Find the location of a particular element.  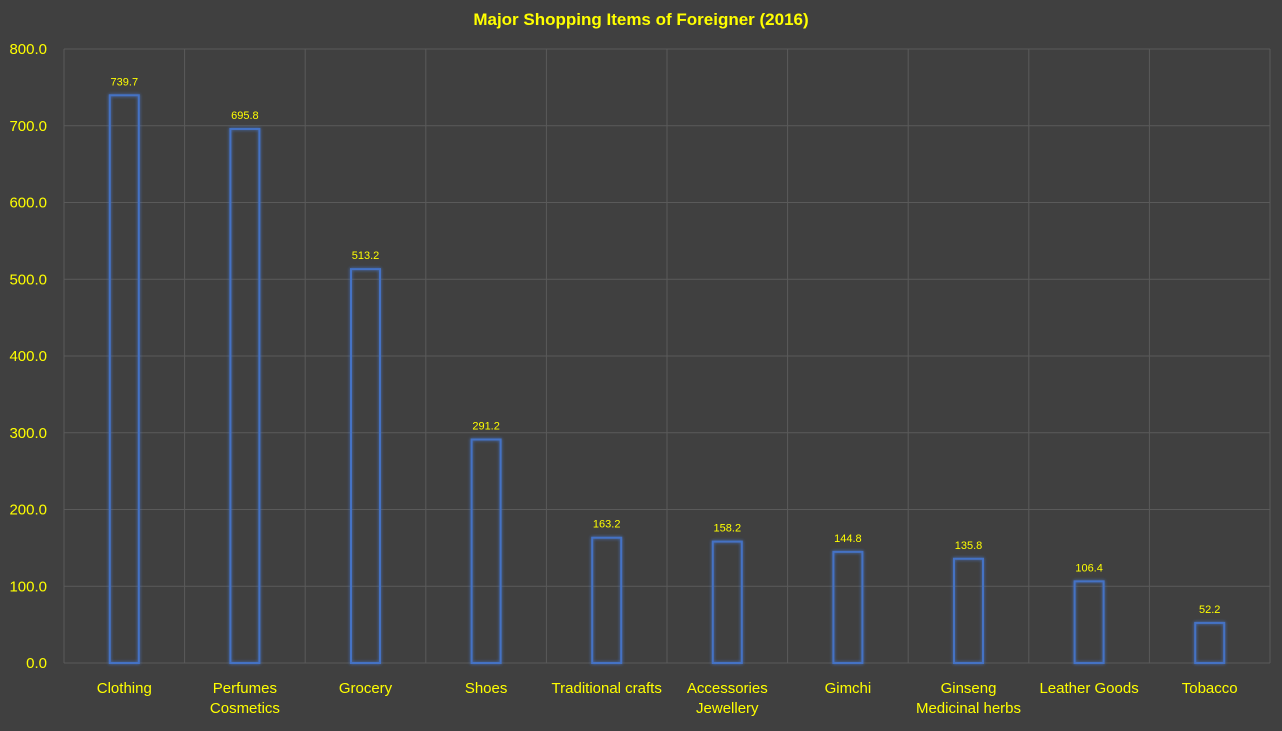

x-tick-label-line: Gimchi is located at coordinates (848, 688).